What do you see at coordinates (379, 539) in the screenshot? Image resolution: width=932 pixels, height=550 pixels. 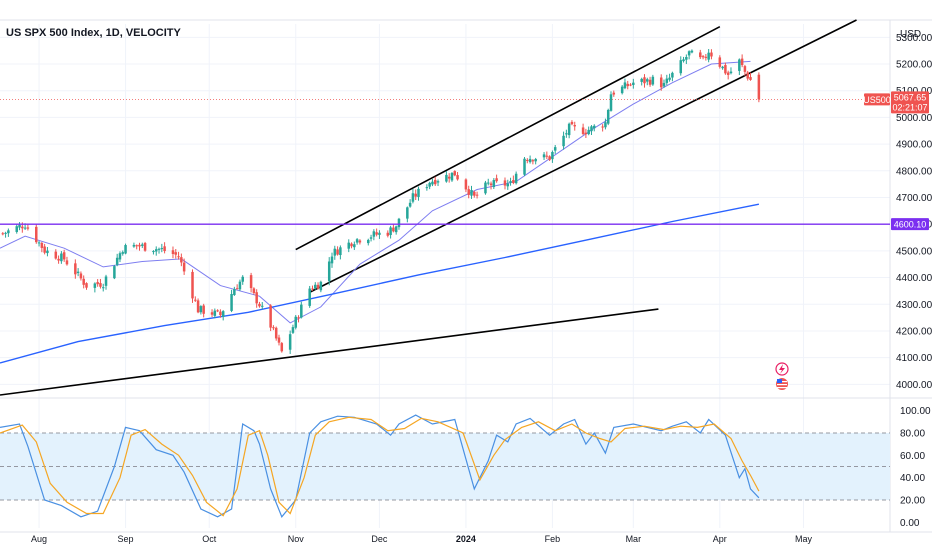 I see `time-axis-label: Dec` at bounding box center [379, 539].